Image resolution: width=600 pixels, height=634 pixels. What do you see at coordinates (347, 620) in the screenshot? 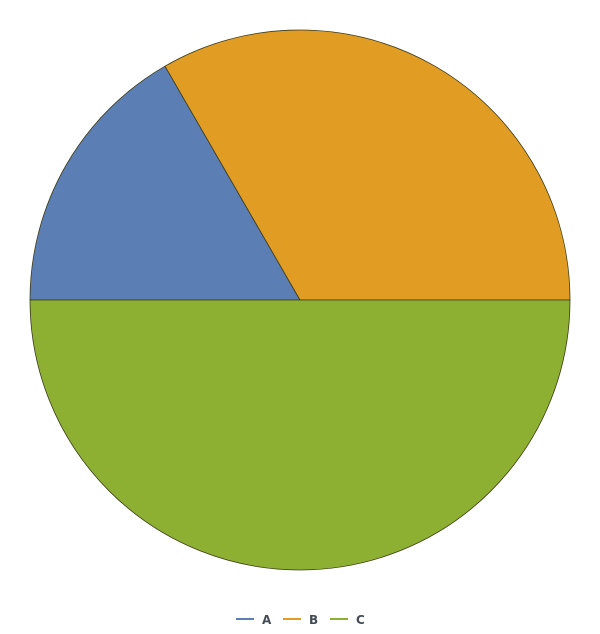
I see `legend-item-c: C` at bounding box center [347, 620].